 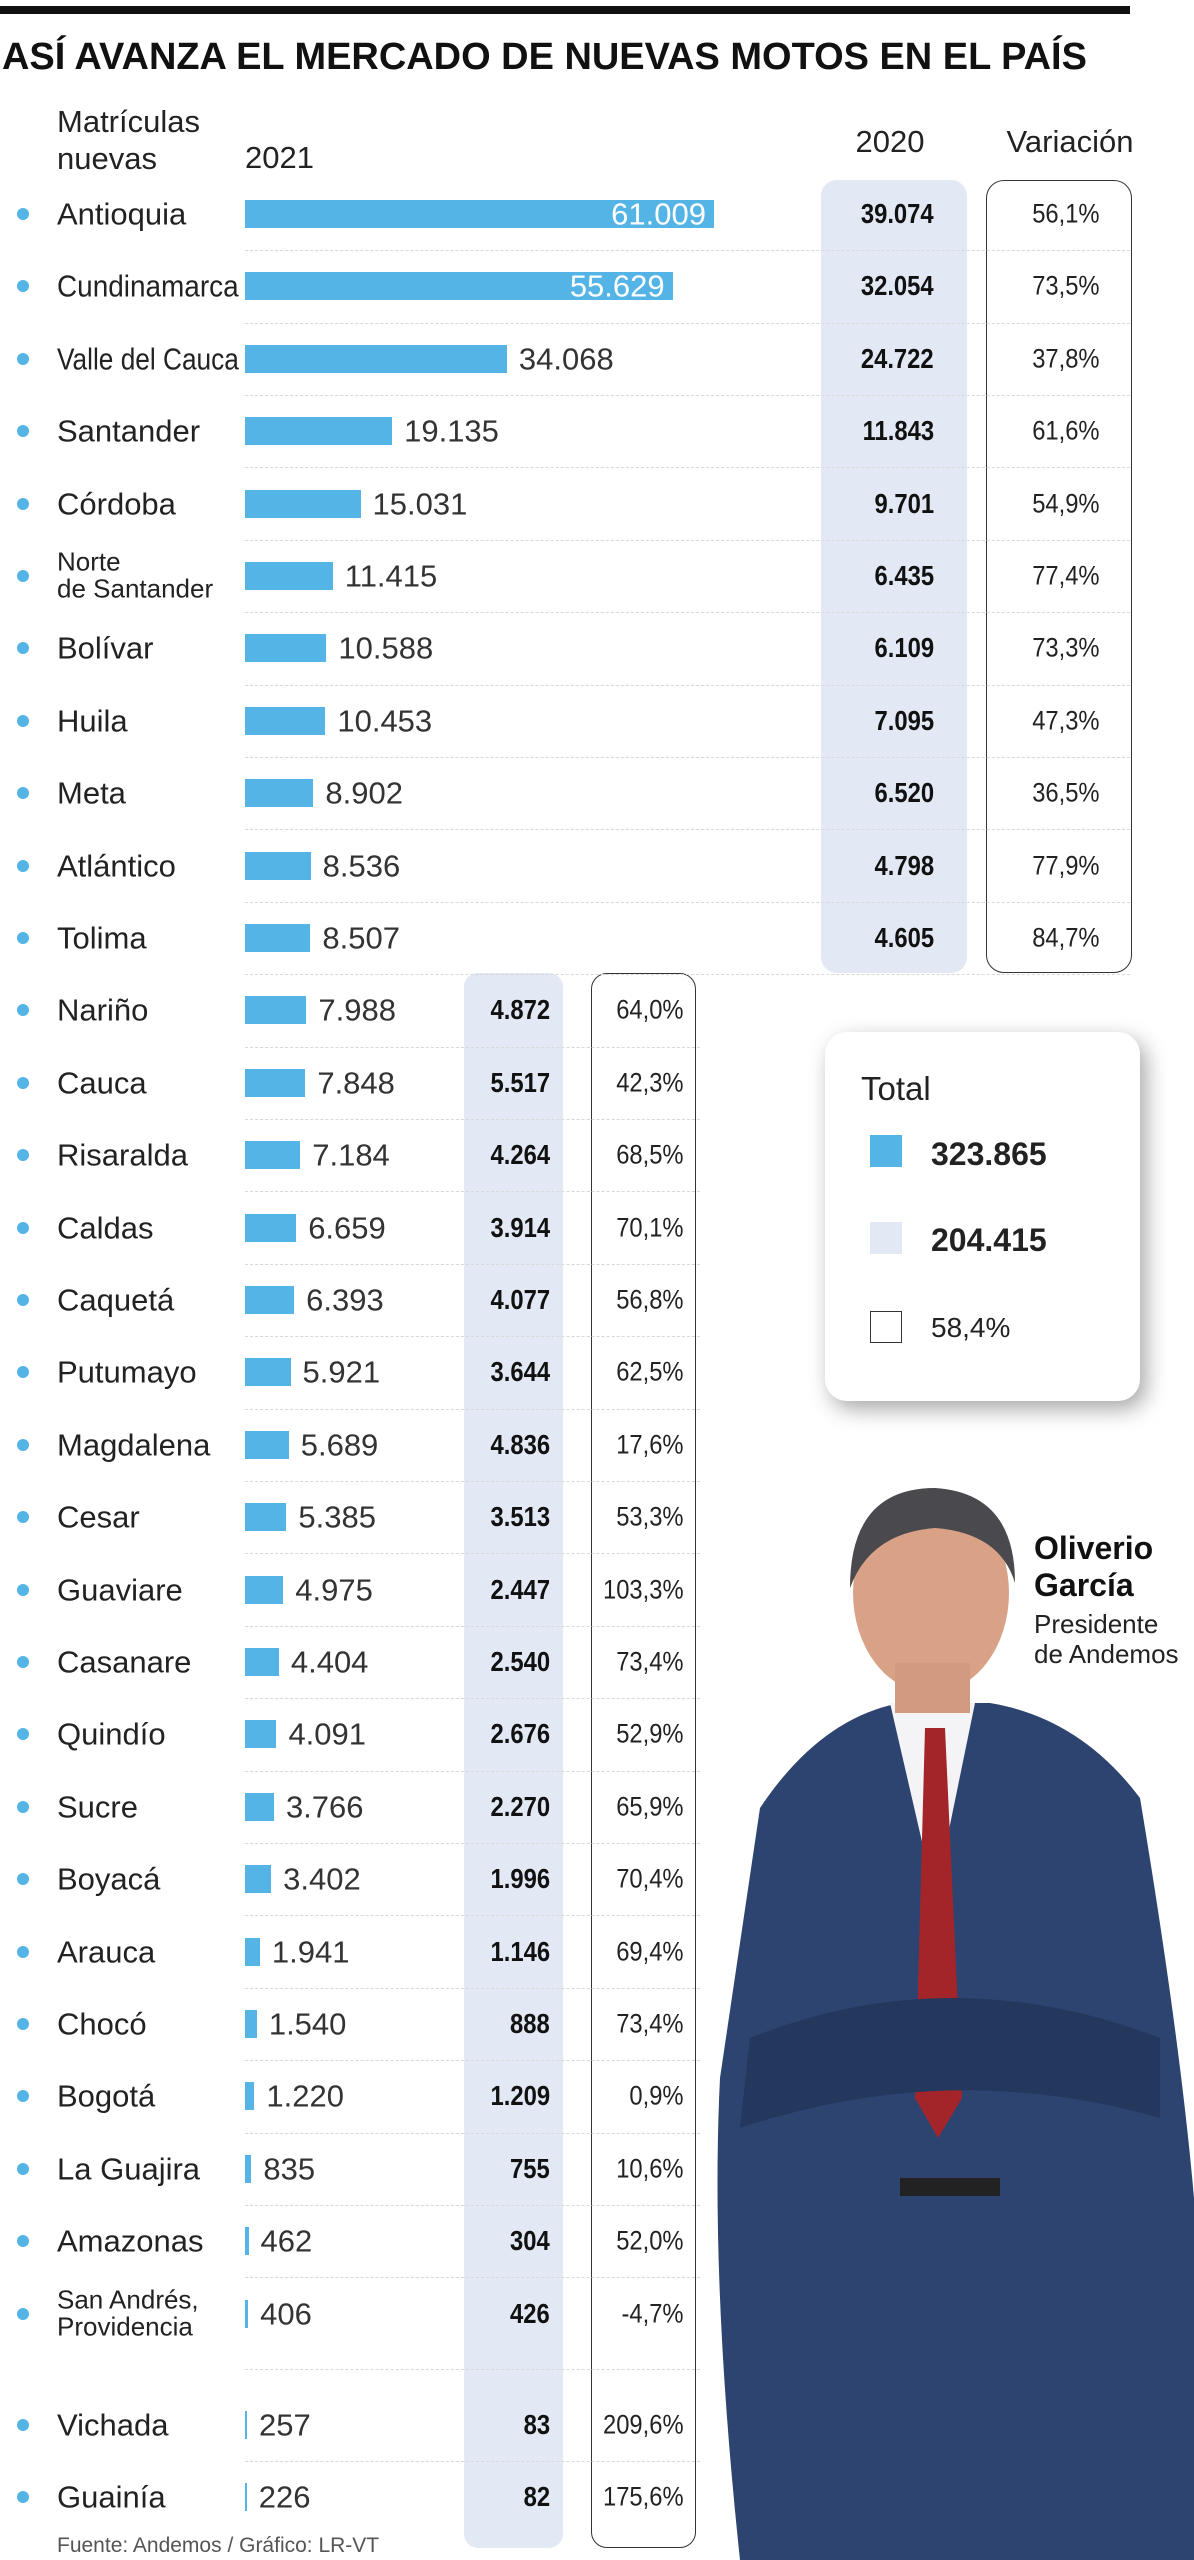 I want to click on value-label: 5.385, so click(x=337, y=1517).